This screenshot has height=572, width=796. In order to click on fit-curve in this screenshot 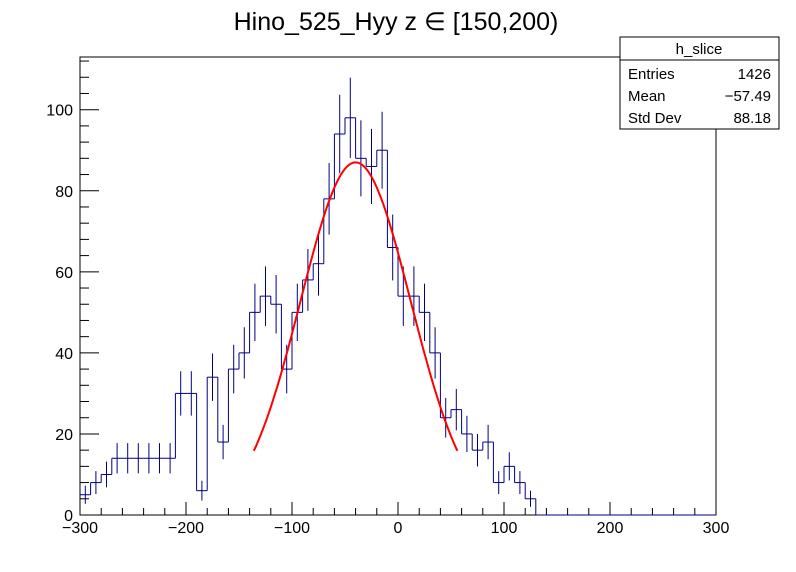, I will do `click(355, 306)`.